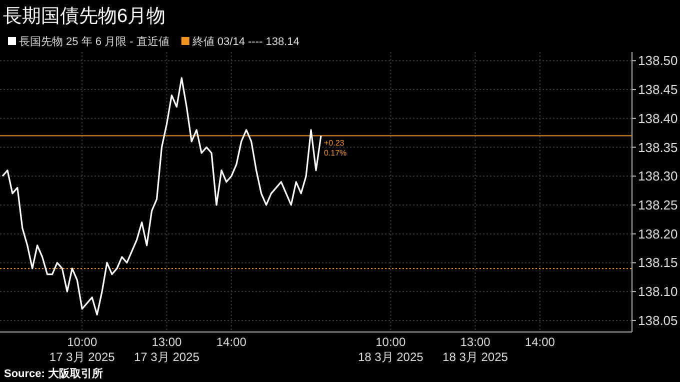 The width and height of the screenshot is (680, 382). What do you see at coordinates (658, 204) in the screenshot?
I see `y-tick-label: 138.25` at bounding box center [658, 204].